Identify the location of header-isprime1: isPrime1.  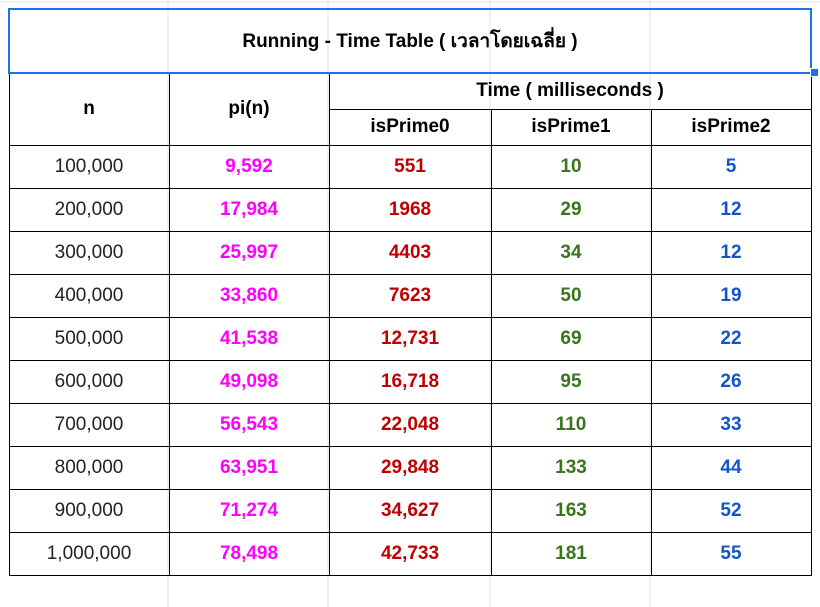
(571, 127).